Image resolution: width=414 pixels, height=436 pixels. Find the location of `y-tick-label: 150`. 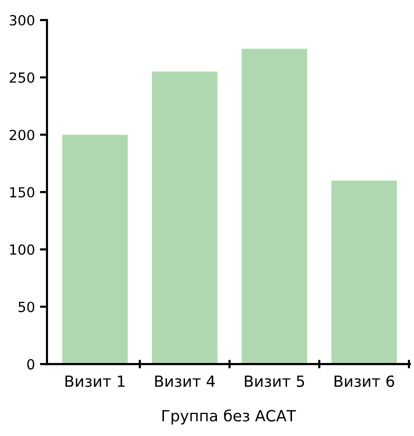

y-tick-label: 150 is located at coordinates (22, 192).